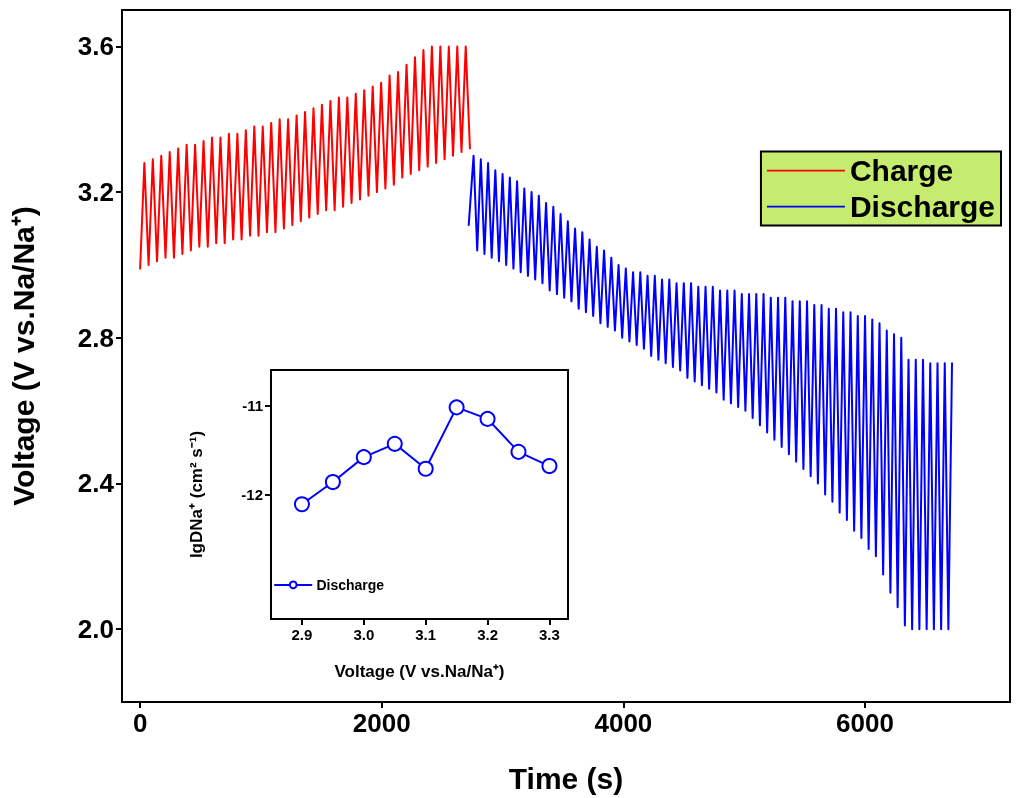  What do you see at coordinates (623, 723) in the screenshot?
I see `x-tick-label: 4000` at bounding box center [623, 723].